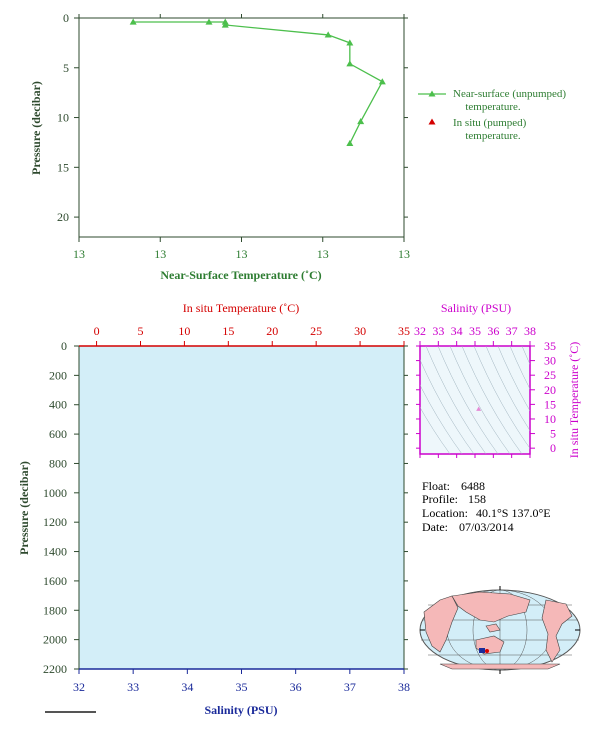 Image resolution: width=601 pixels, height=732 pixels. I want to click on near-surface-y-tick-label: 5, so click(66, 68).